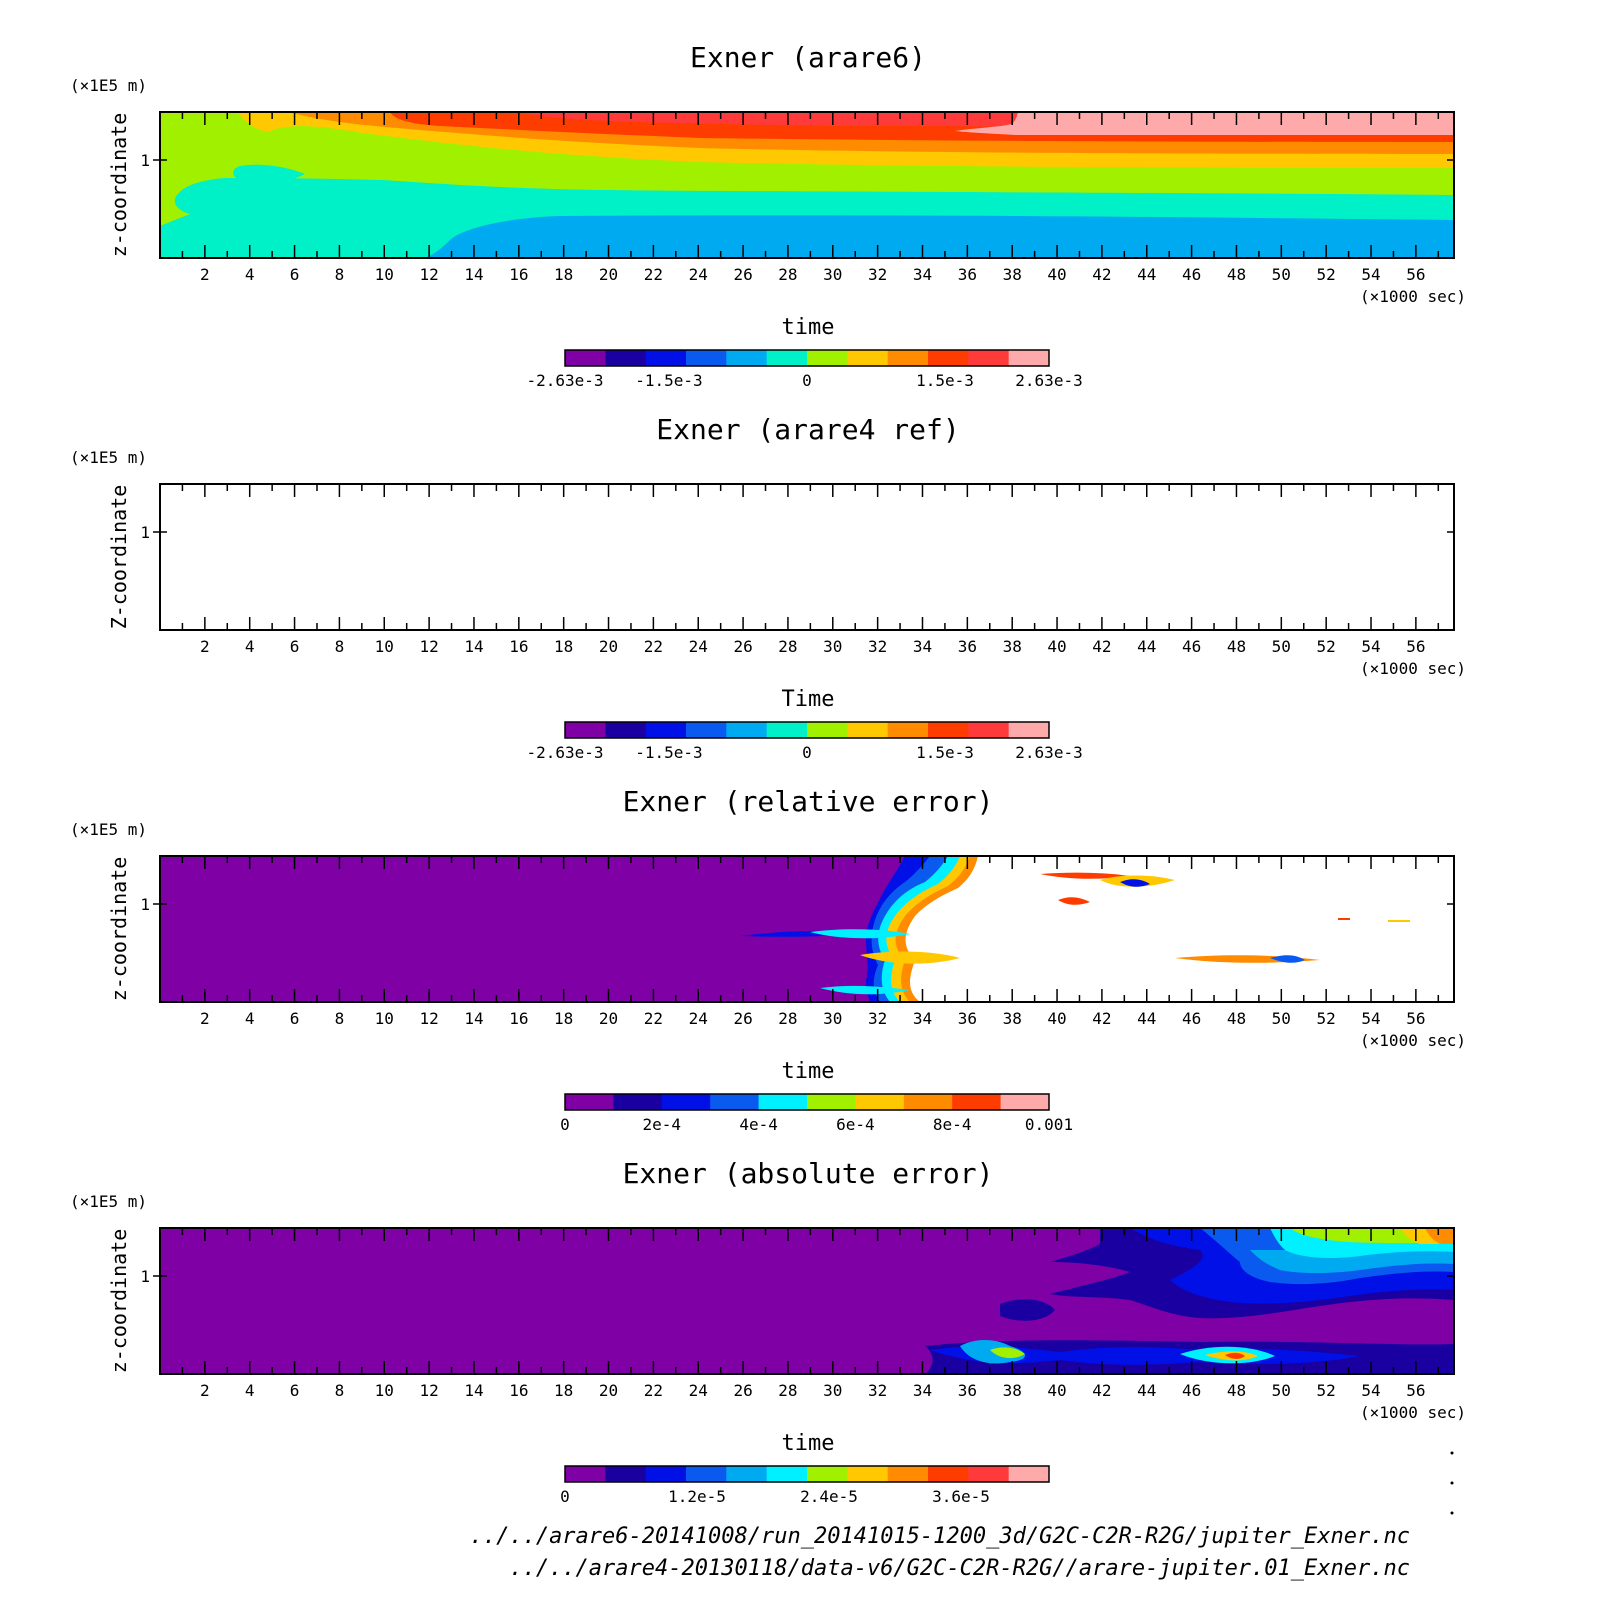  I want to click on stray-dot, so click(1452, 1483).